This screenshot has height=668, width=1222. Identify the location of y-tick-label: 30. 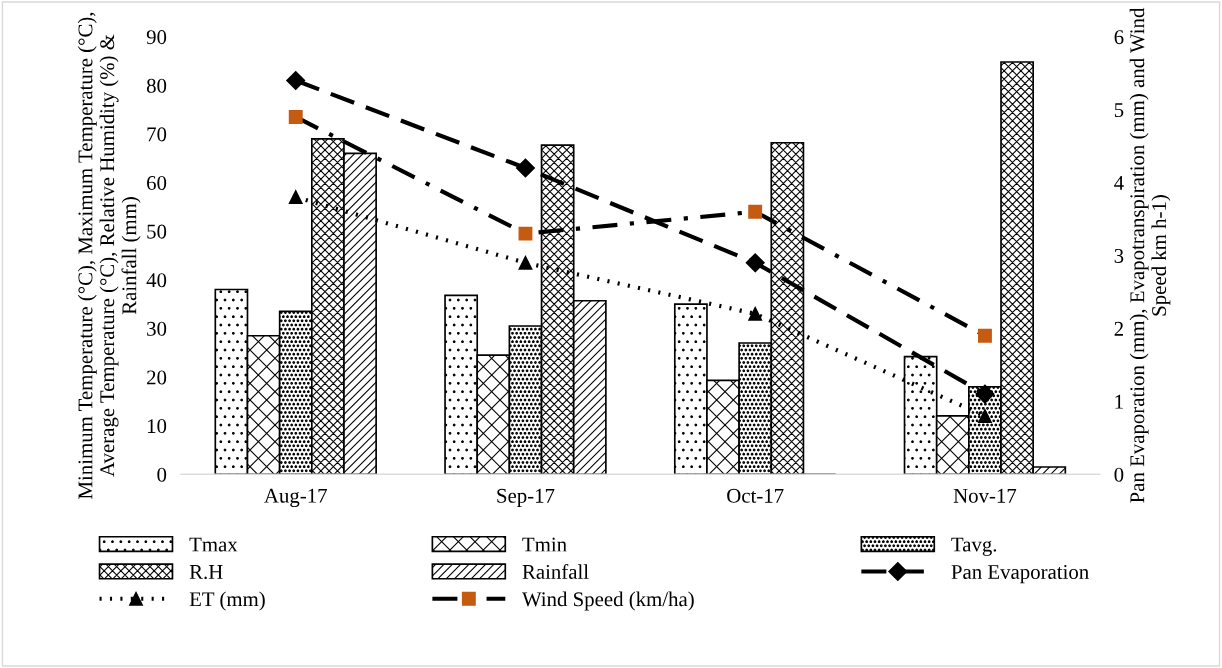
(157, 328).